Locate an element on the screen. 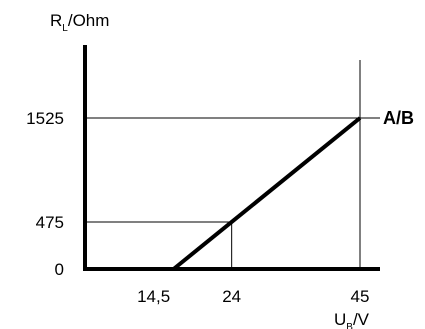 This screenshot has width=425, height=329. x-axis-title-unit: /V is located at coordinates (361, 319).